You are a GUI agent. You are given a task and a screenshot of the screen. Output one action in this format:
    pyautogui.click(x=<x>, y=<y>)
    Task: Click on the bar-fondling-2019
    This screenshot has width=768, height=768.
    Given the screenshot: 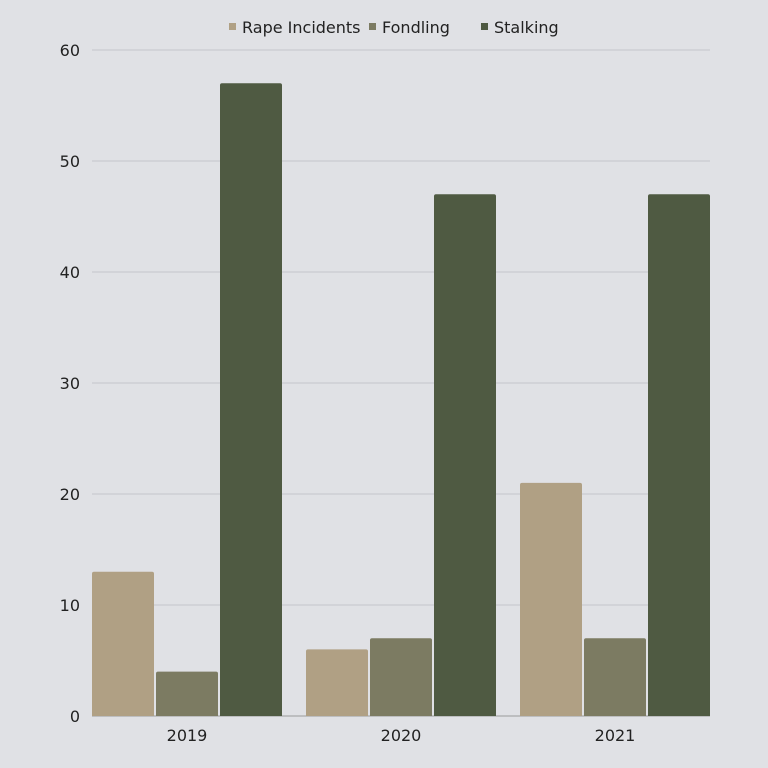 What is the action you would take?
    pyautogui.click(x=187, y=693)
    